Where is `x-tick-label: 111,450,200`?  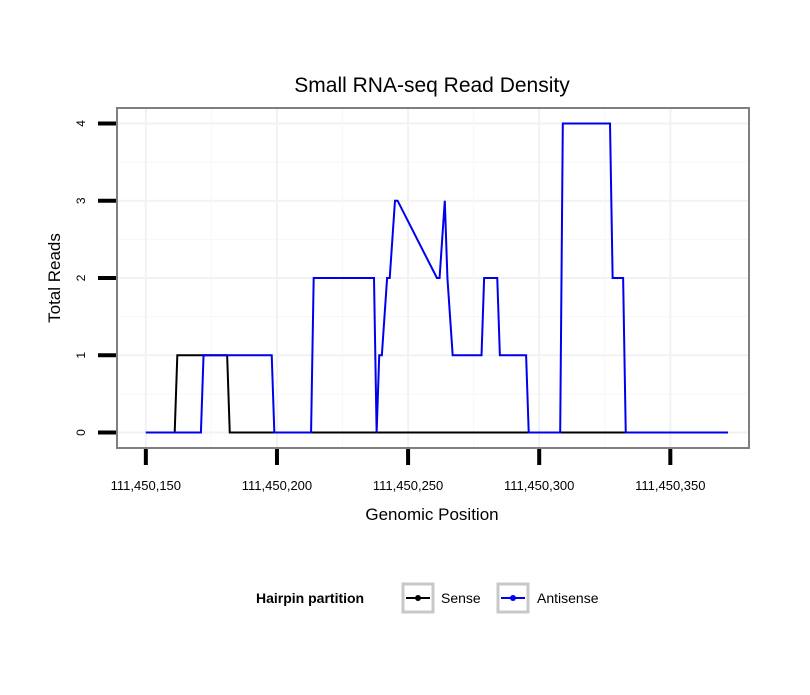
x-tick-label: 111,450,200 is located at coordinates (277, 485).